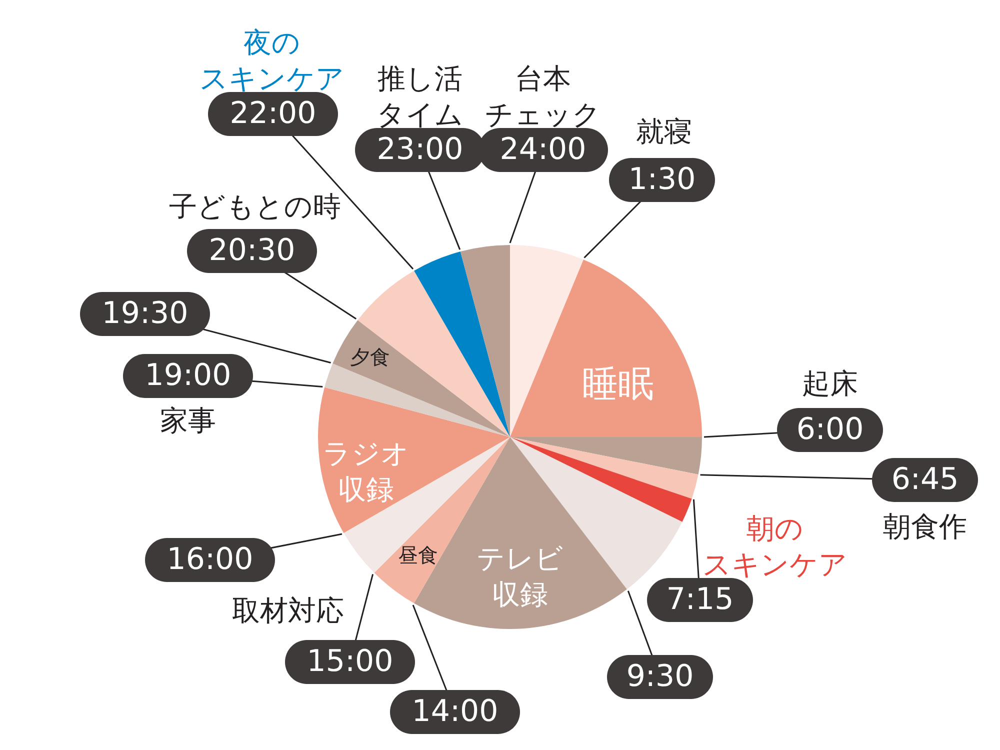 Image resolution: width=1000 pixels, height=750 pixels. Describe the element at coordinates (775, 546) in the screenshot. I see `slice-label: 朝のスキンケア` at that location.